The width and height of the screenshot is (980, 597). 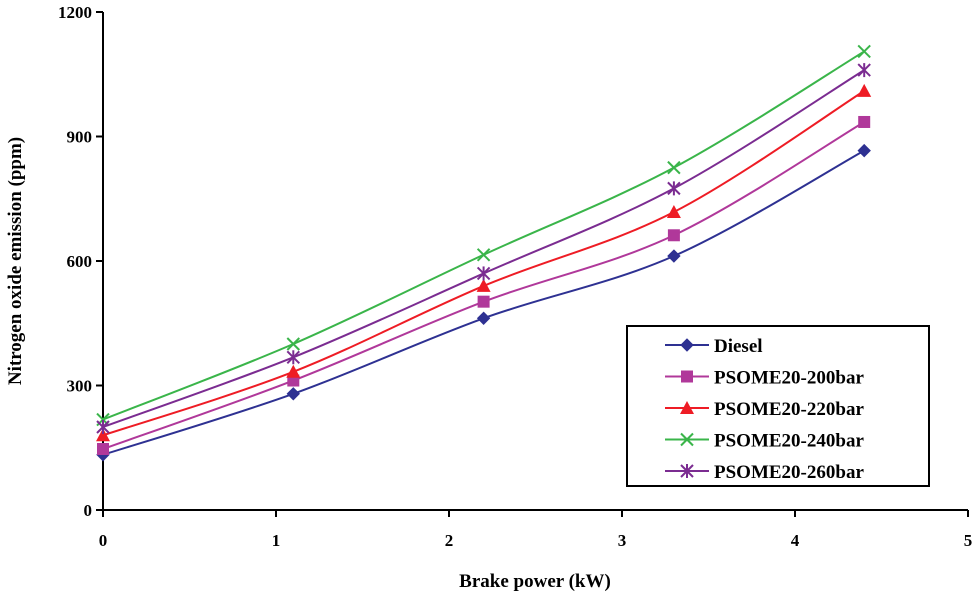 I want to click on y-tick-label: 300, so click(x=80, y=386).